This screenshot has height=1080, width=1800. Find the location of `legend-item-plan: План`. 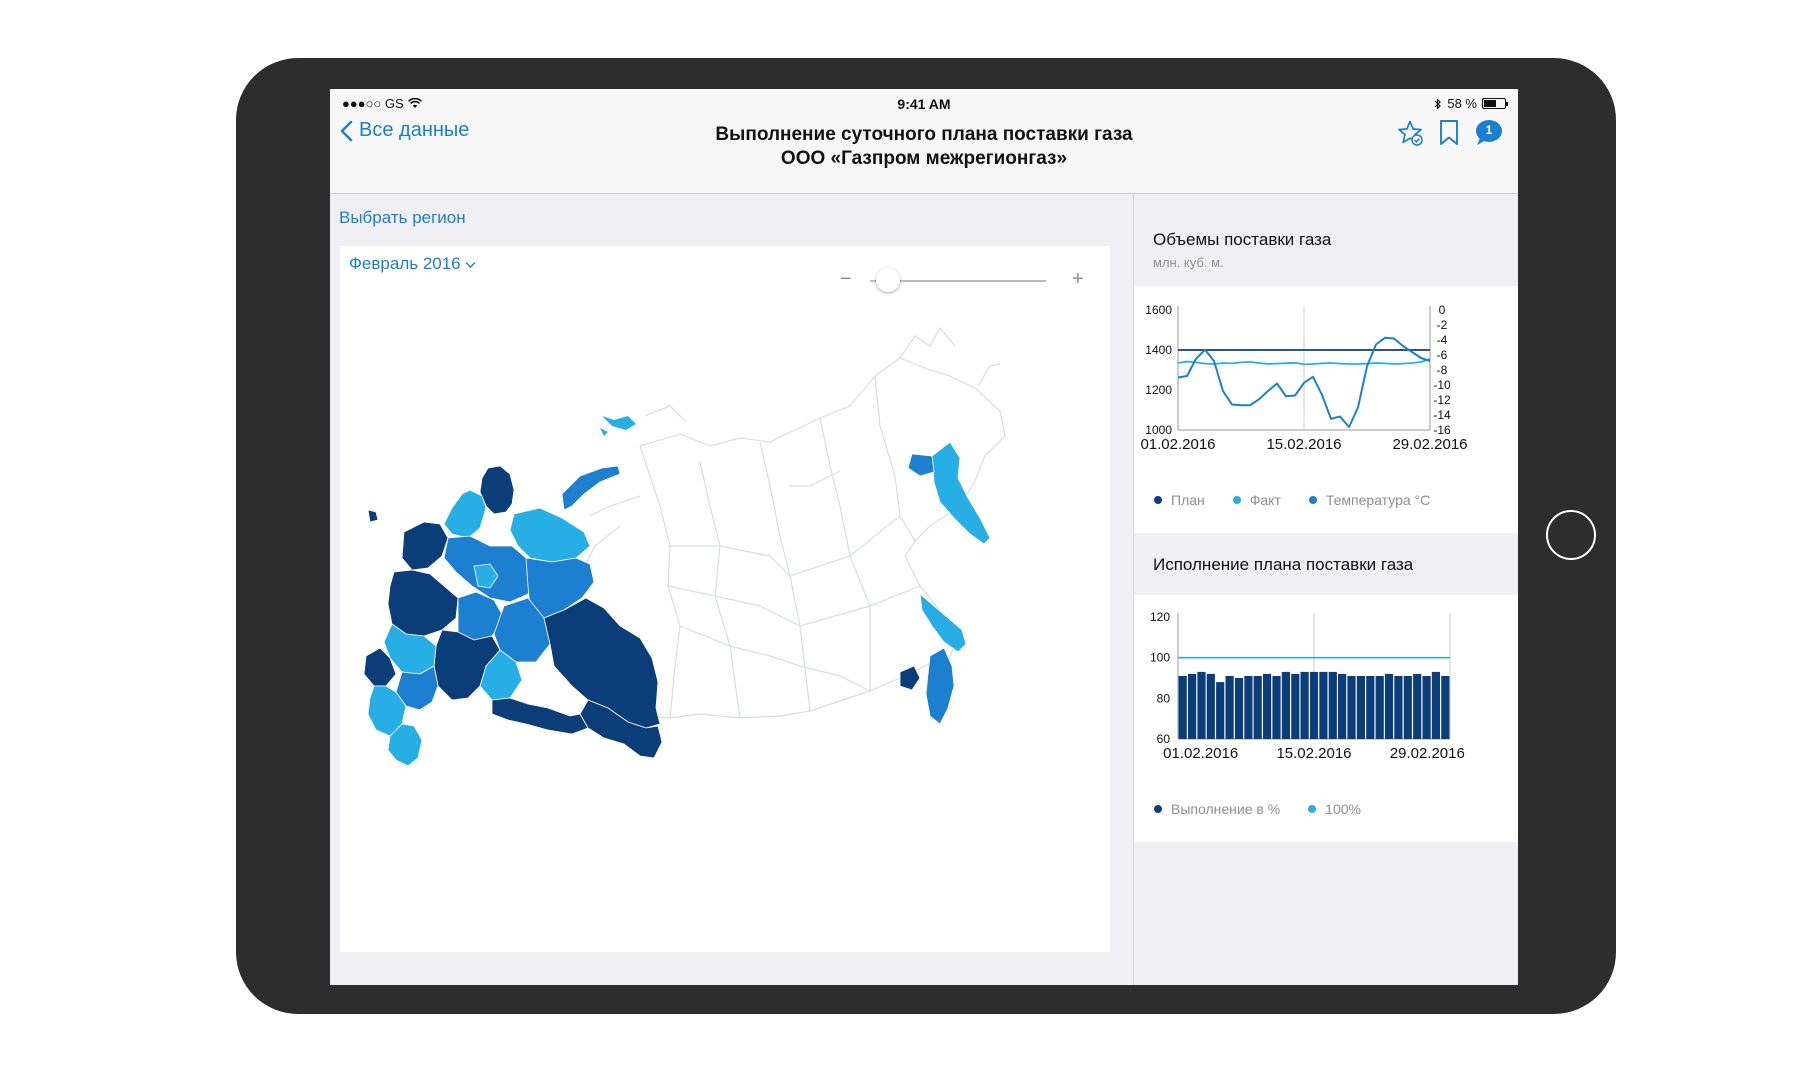

legend-item-plan: План is located at coordinates (1179, 500).